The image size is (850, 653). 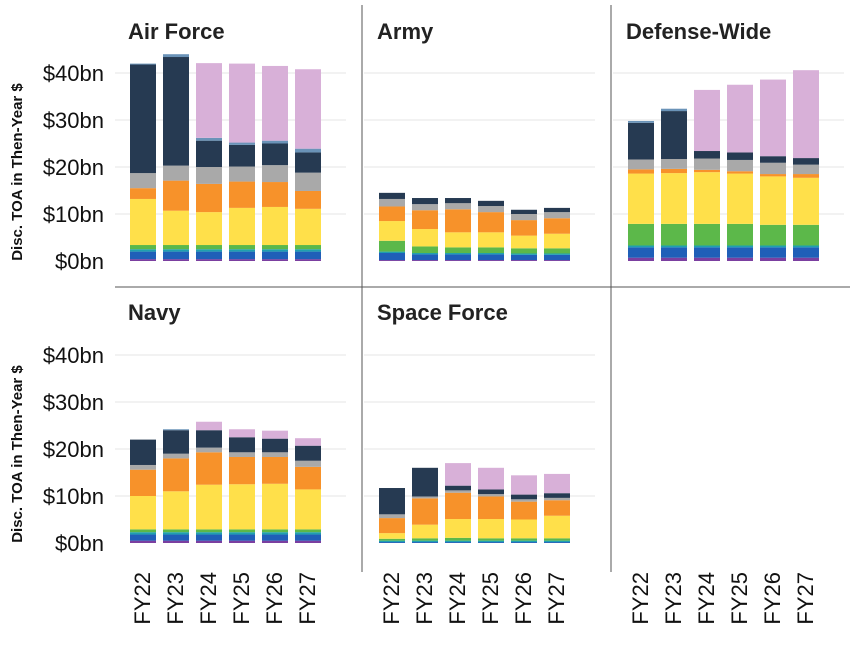 What do you see at coordinates (73, 214) in the screenshot?
I see `y-tick-label: $10bn` at bounding box center [73, 214].